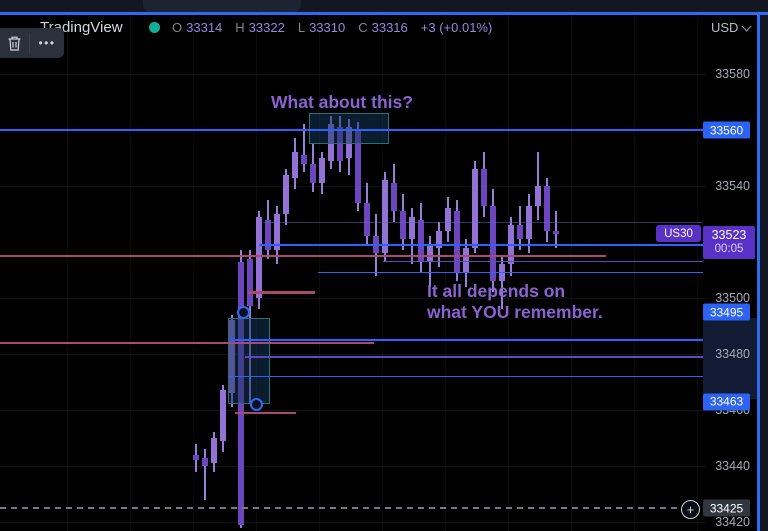  Describe the element at coordinates (732, 298) in the screenshot. I see `price-tick-label: 33500` at that location.